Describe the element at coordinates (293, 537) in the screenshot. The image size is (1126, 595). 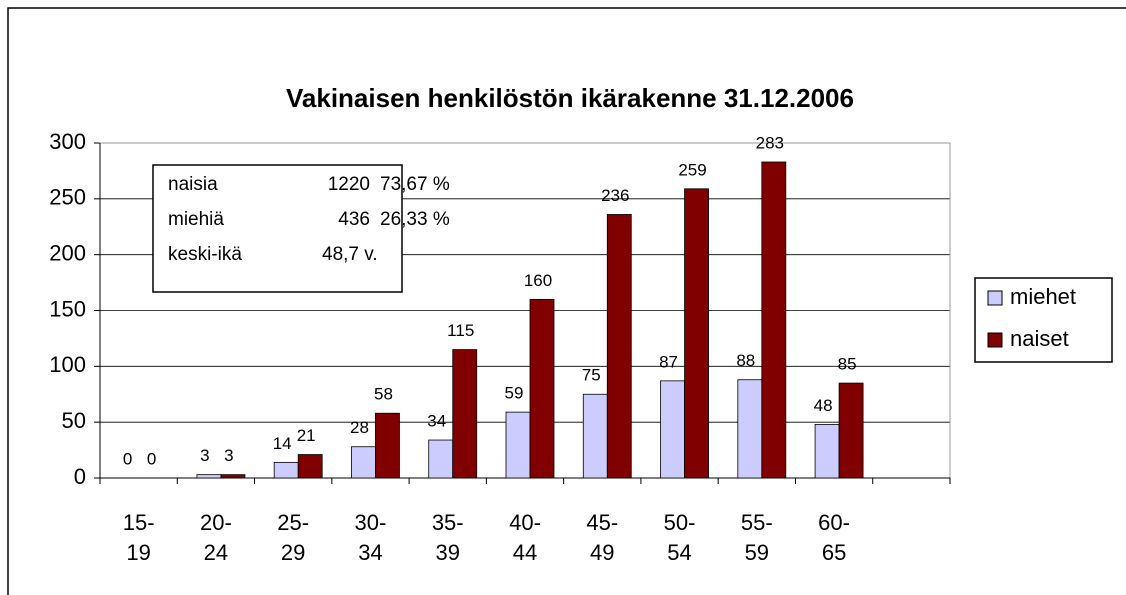
I see `x-tick-label: 25- 29` at that location.